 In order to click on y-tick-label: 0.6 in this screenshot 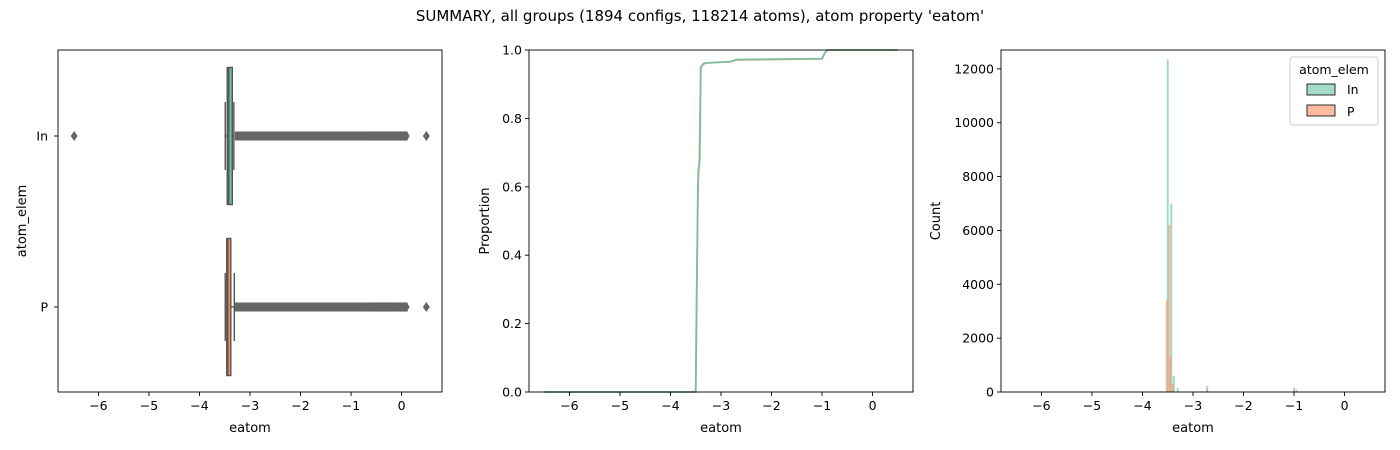, I will do `click(512, 186)`.